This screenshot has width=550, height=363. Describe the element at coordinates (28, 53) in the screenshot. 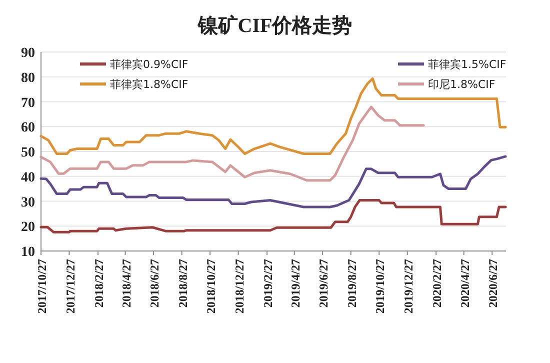

I see `y-tick-label: 90` at that location.